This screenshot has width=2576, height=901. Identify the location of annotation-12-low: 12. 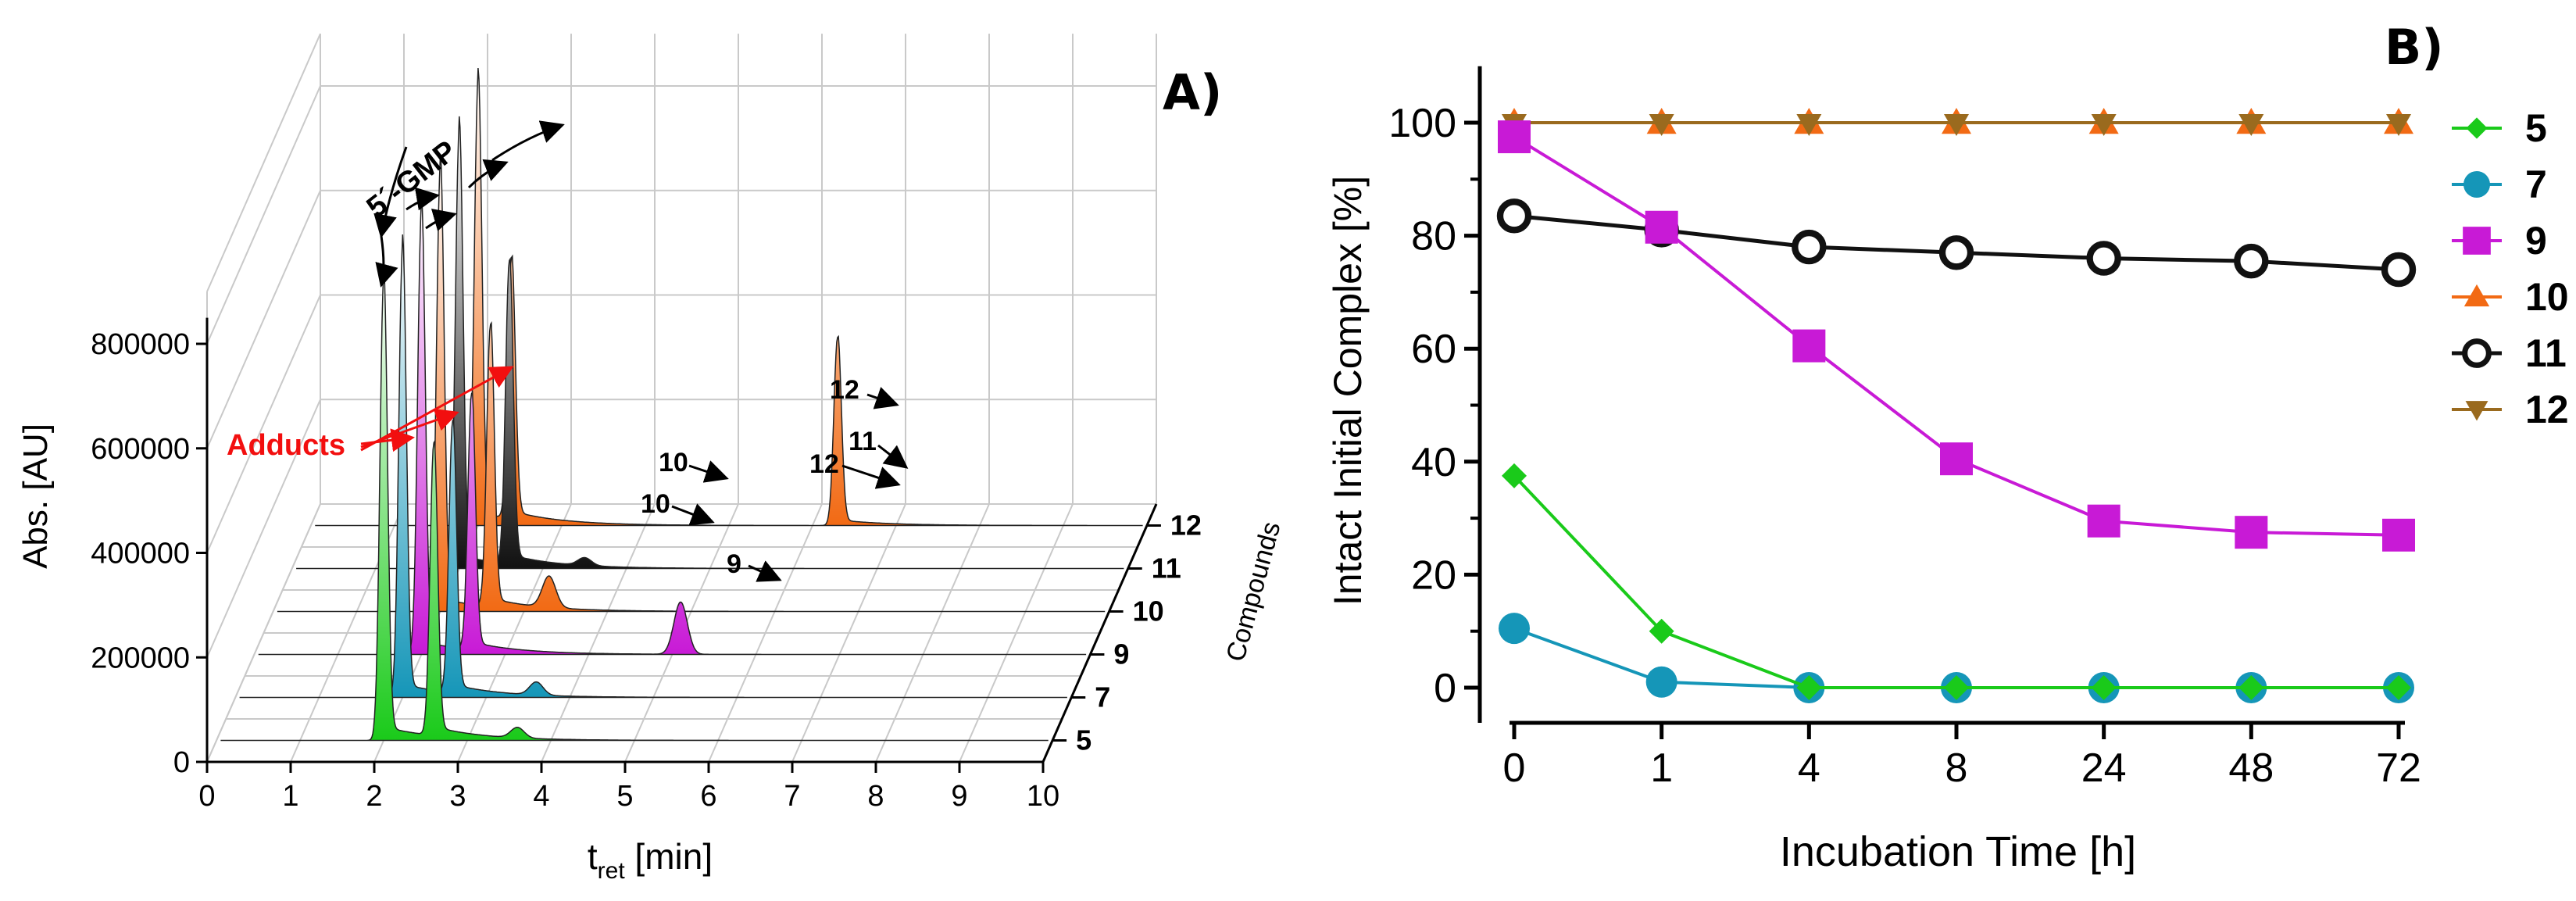
(824, 464).